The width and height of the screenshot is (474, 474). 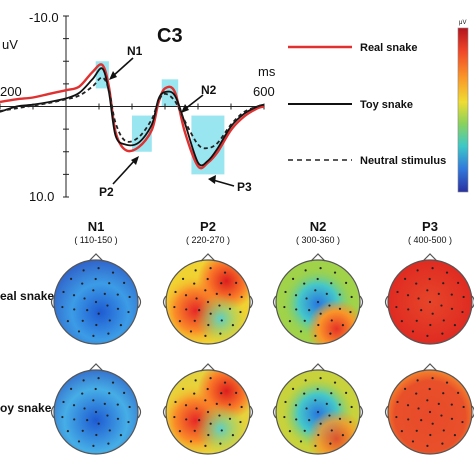 I want to click on left-ear-icon, so click(x=386, y=302).